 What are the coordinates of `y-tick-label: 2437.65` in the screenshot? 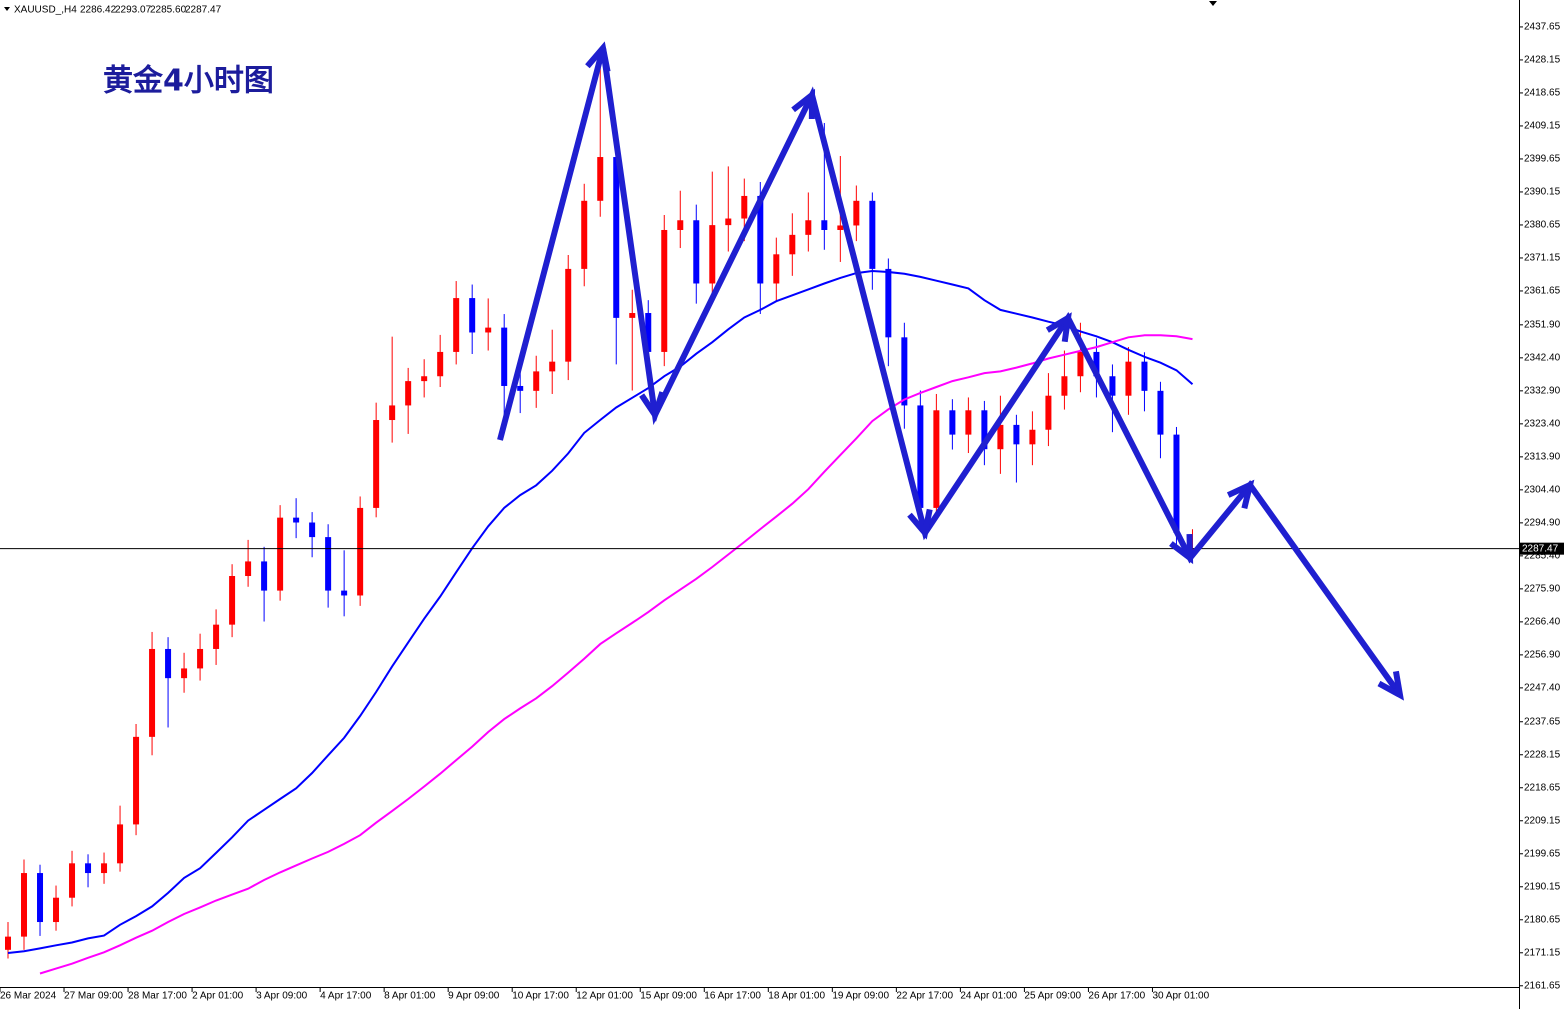 It's located at (1542, 27).